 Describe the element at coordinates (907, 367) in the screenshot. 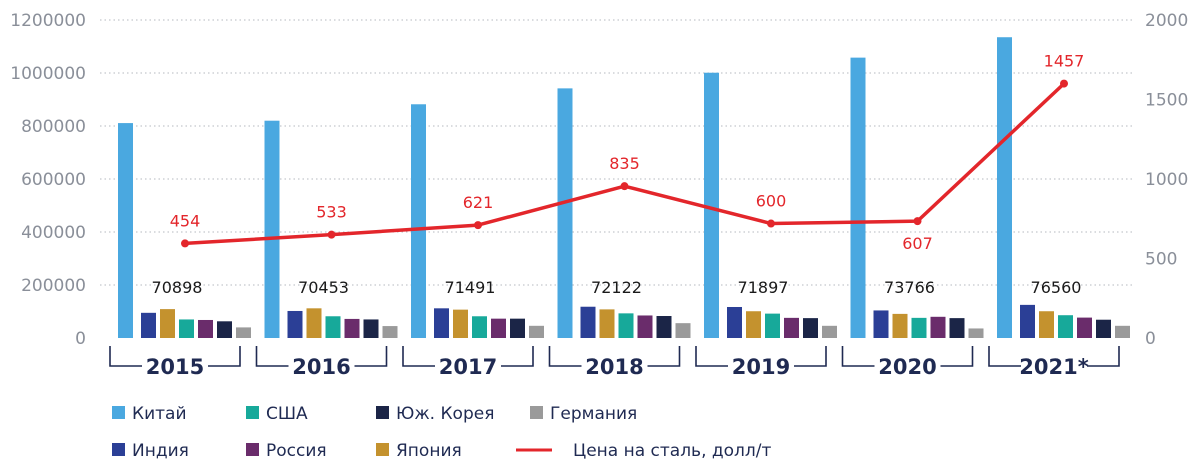

I see `year-label: 2020` at that location.